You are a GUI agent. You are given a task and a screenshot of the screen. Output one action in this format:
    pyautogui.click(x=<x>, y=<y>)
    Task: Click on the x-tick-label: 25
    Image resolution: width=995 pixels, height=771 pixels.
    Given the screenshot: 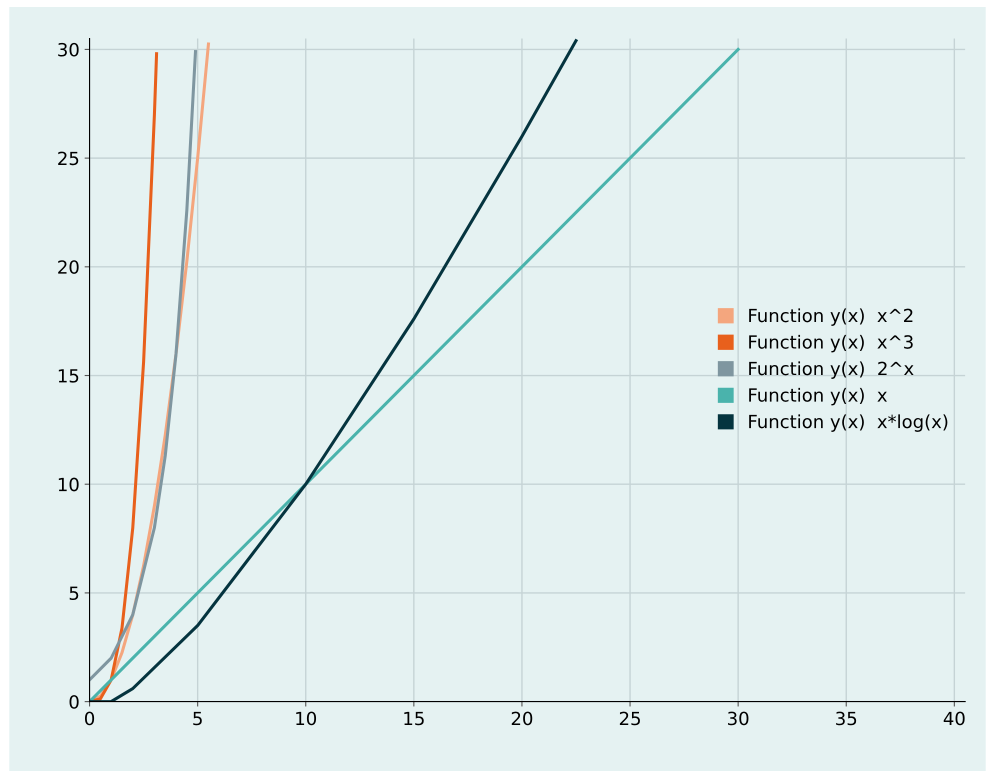 What is the action you would take?
    pyautogui.click(x=630, y=719)
    